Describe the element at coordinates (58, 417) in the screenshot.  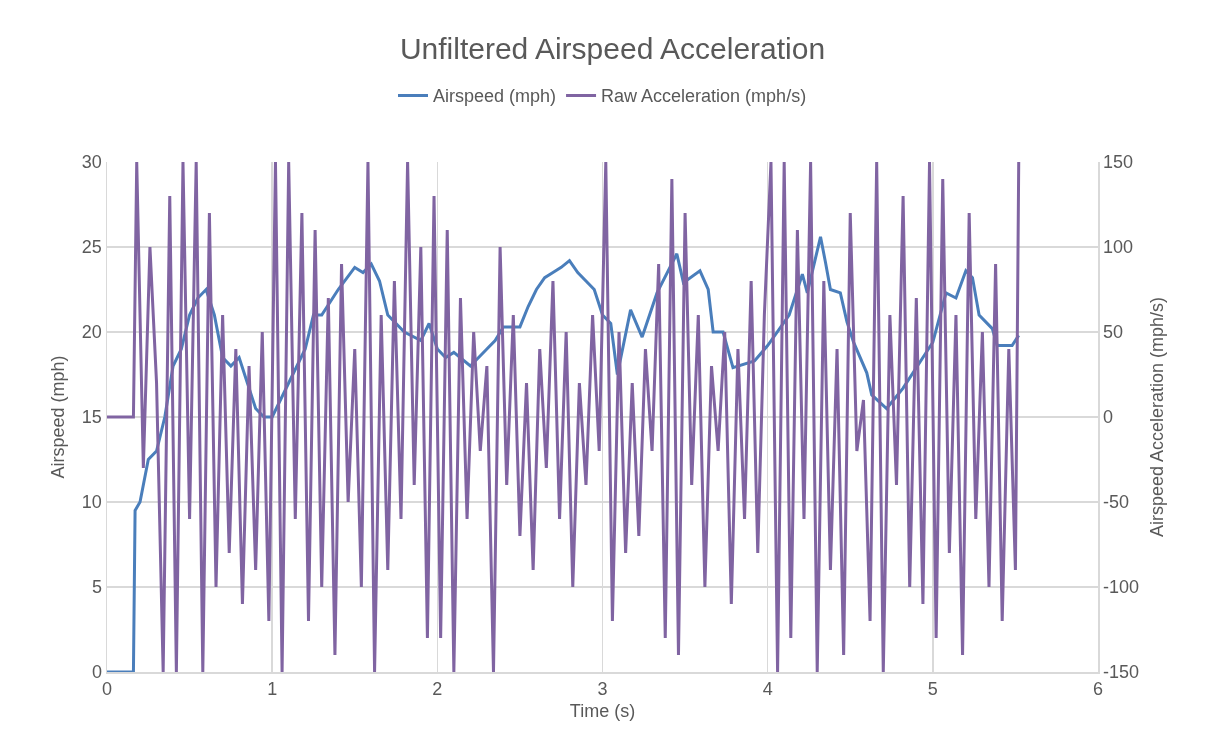
I see `y-axis-title: Airspeed (mph)` at that location.